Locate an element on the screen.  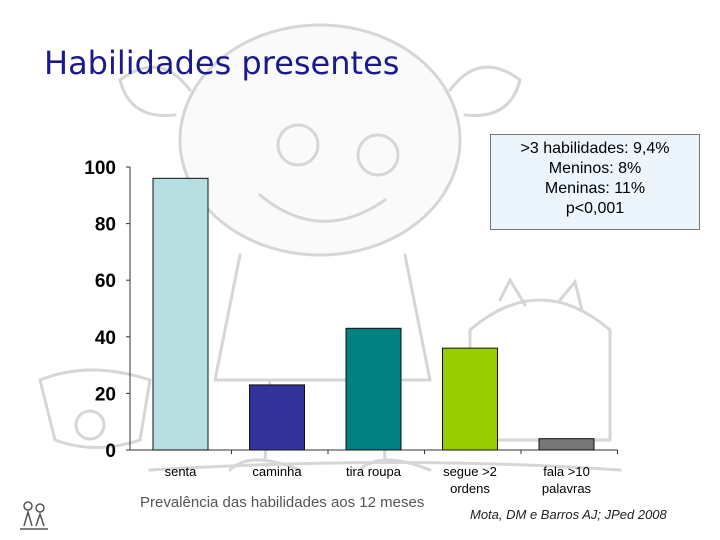
x-tick-label: senta is located at coordinates (181, 471).